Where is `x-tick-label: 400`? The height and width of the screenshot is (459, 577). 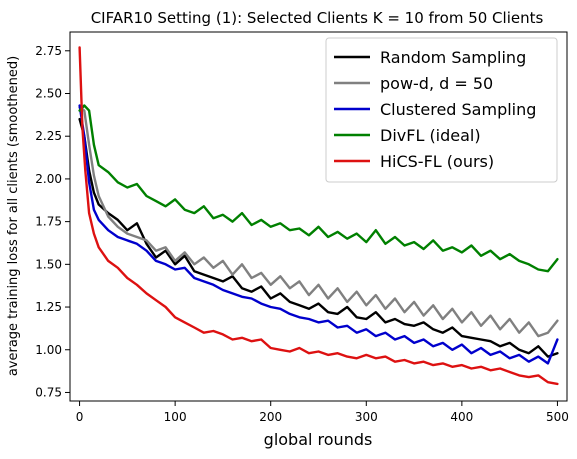
x-tick-label: 400 is located at coordinates (461, 417).